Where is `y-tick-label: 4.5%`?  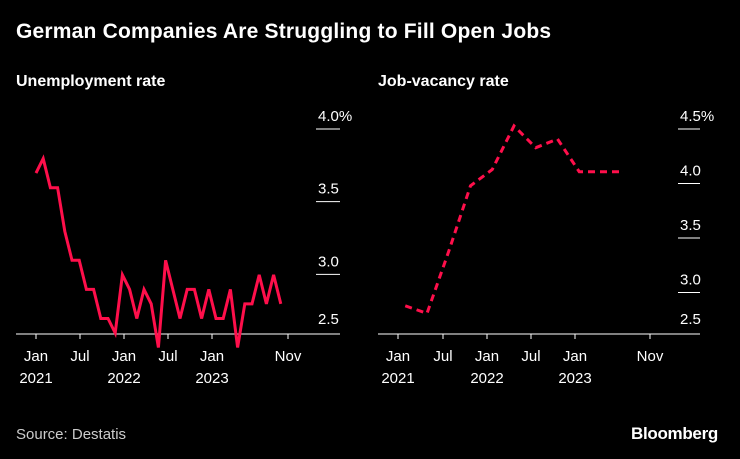
y-tick-label: 4.5% is located at coordinates (697, 116).